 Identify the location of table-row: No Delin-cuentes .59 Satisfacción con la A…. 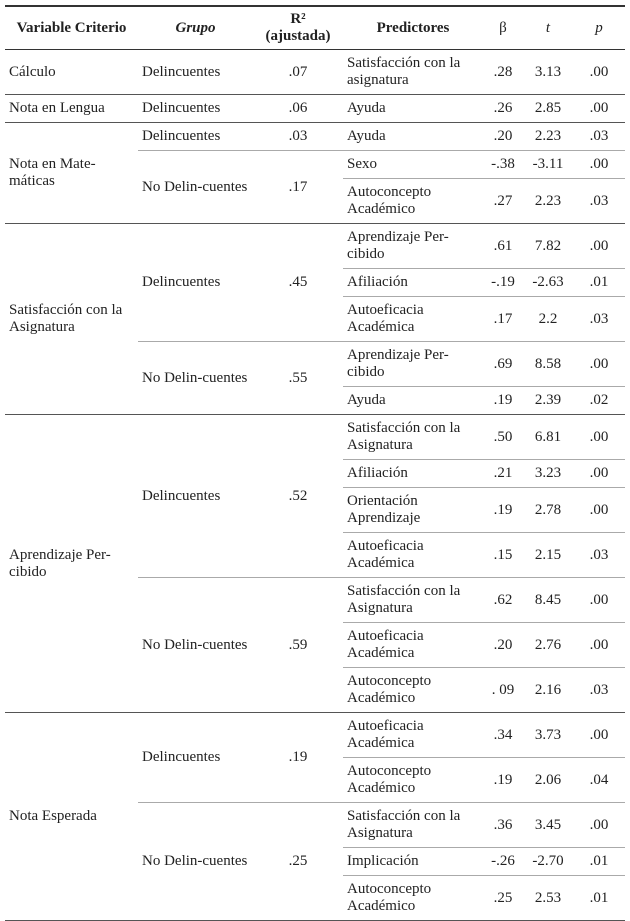
(315, 645).